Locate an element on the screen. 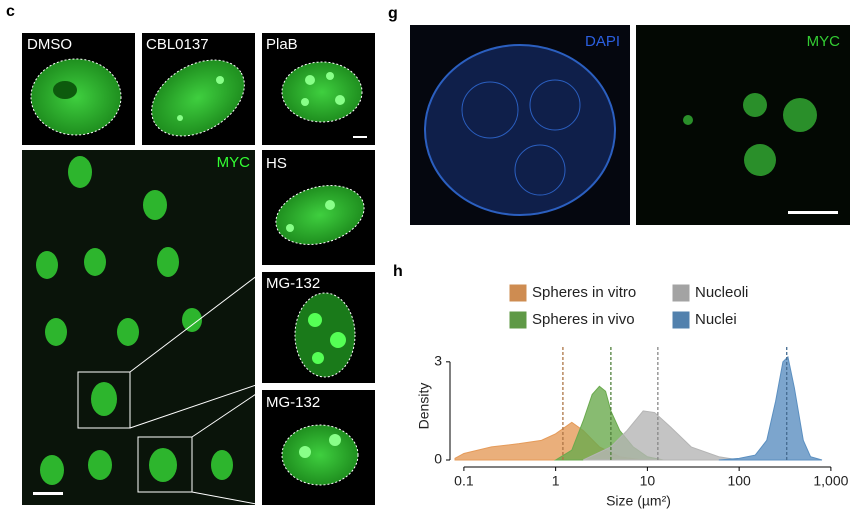 The width and height of the screenshot is (865, 524). legend-label: Spheres in vitro is located at coordinates (584, 292).